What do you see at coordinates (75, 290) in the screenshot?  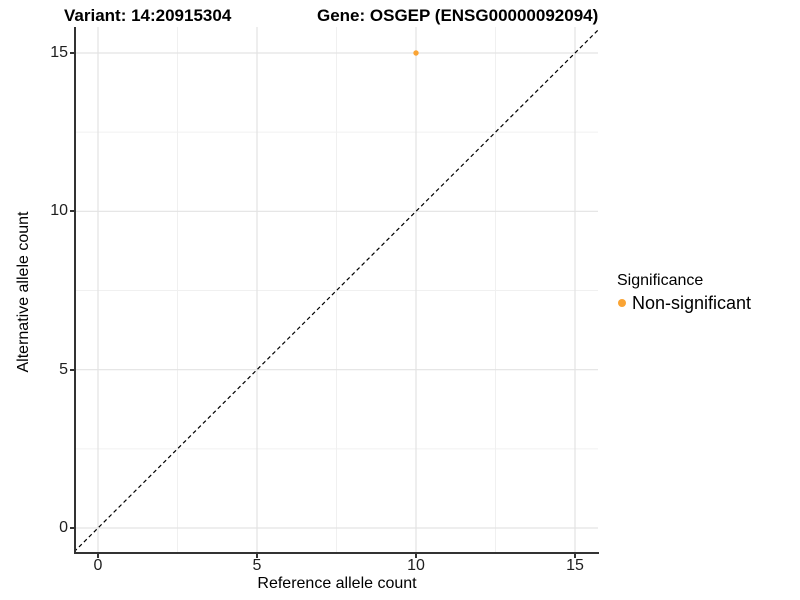 I see `y-axis-line` at bounding box center [75, 290].